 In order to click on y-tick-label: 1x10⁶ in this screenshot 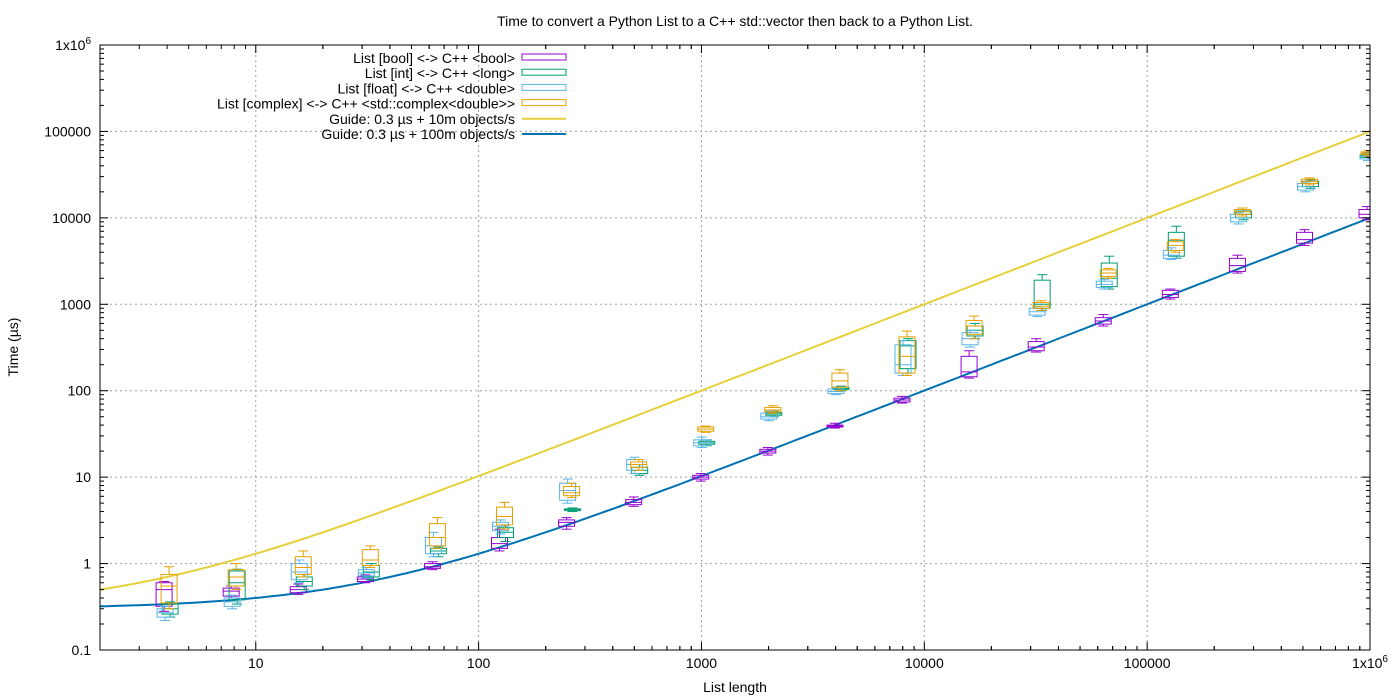, I will do `click(73, 44)`.